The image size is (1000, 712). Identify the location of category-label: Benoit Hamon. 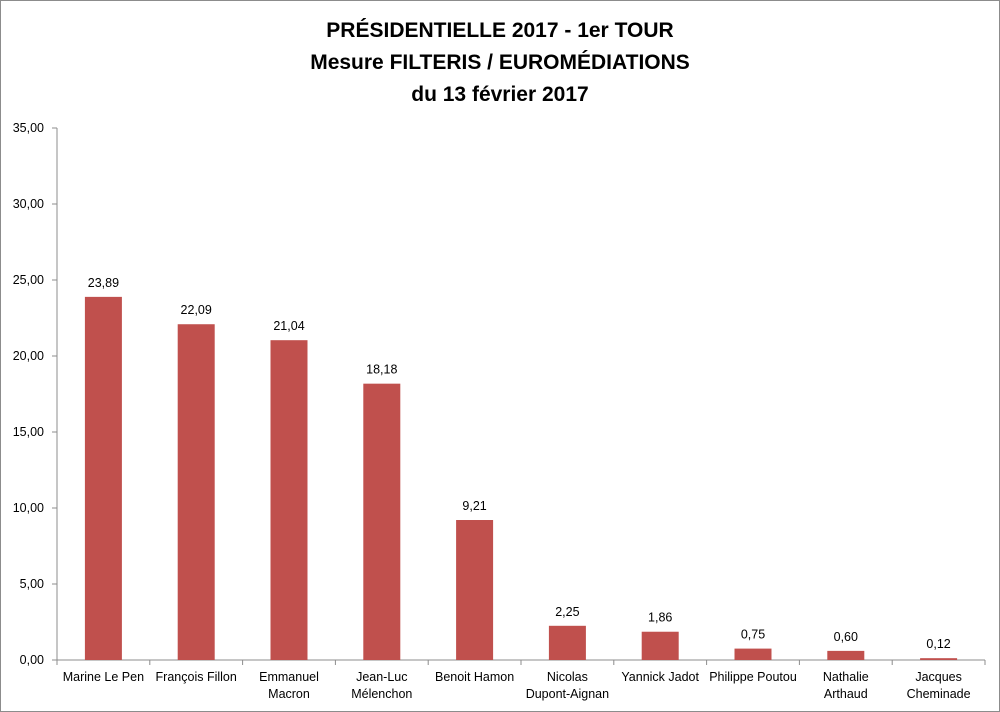
(474, 677).